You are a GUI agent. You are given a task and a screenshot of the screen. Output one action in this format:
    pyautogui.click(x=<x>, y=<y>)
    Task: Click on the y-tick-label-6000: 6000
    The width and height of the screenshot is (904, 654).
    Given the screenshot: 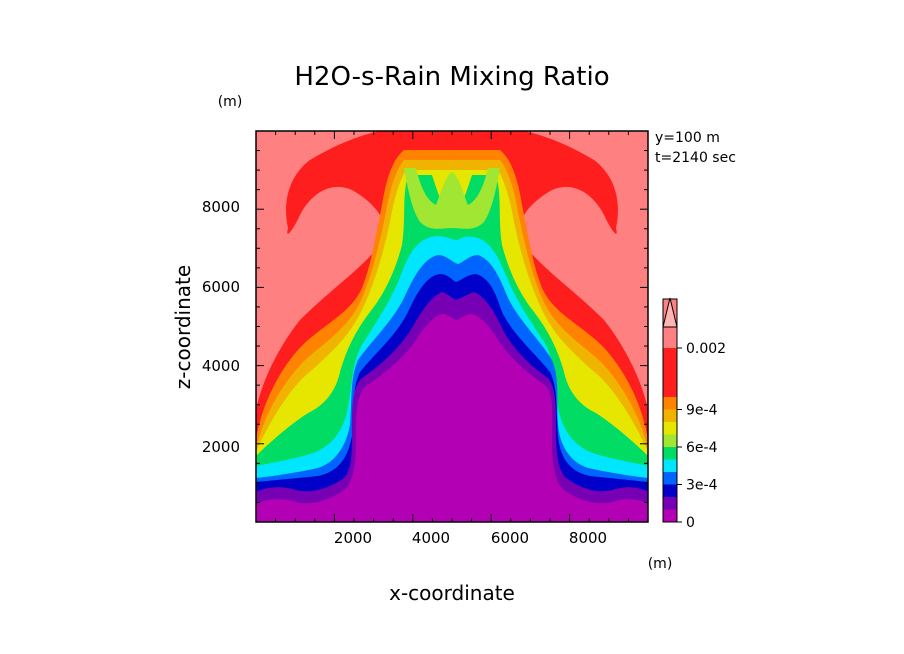 What is the action you would take?
    pyautogui.click(x=221, y=287)
    